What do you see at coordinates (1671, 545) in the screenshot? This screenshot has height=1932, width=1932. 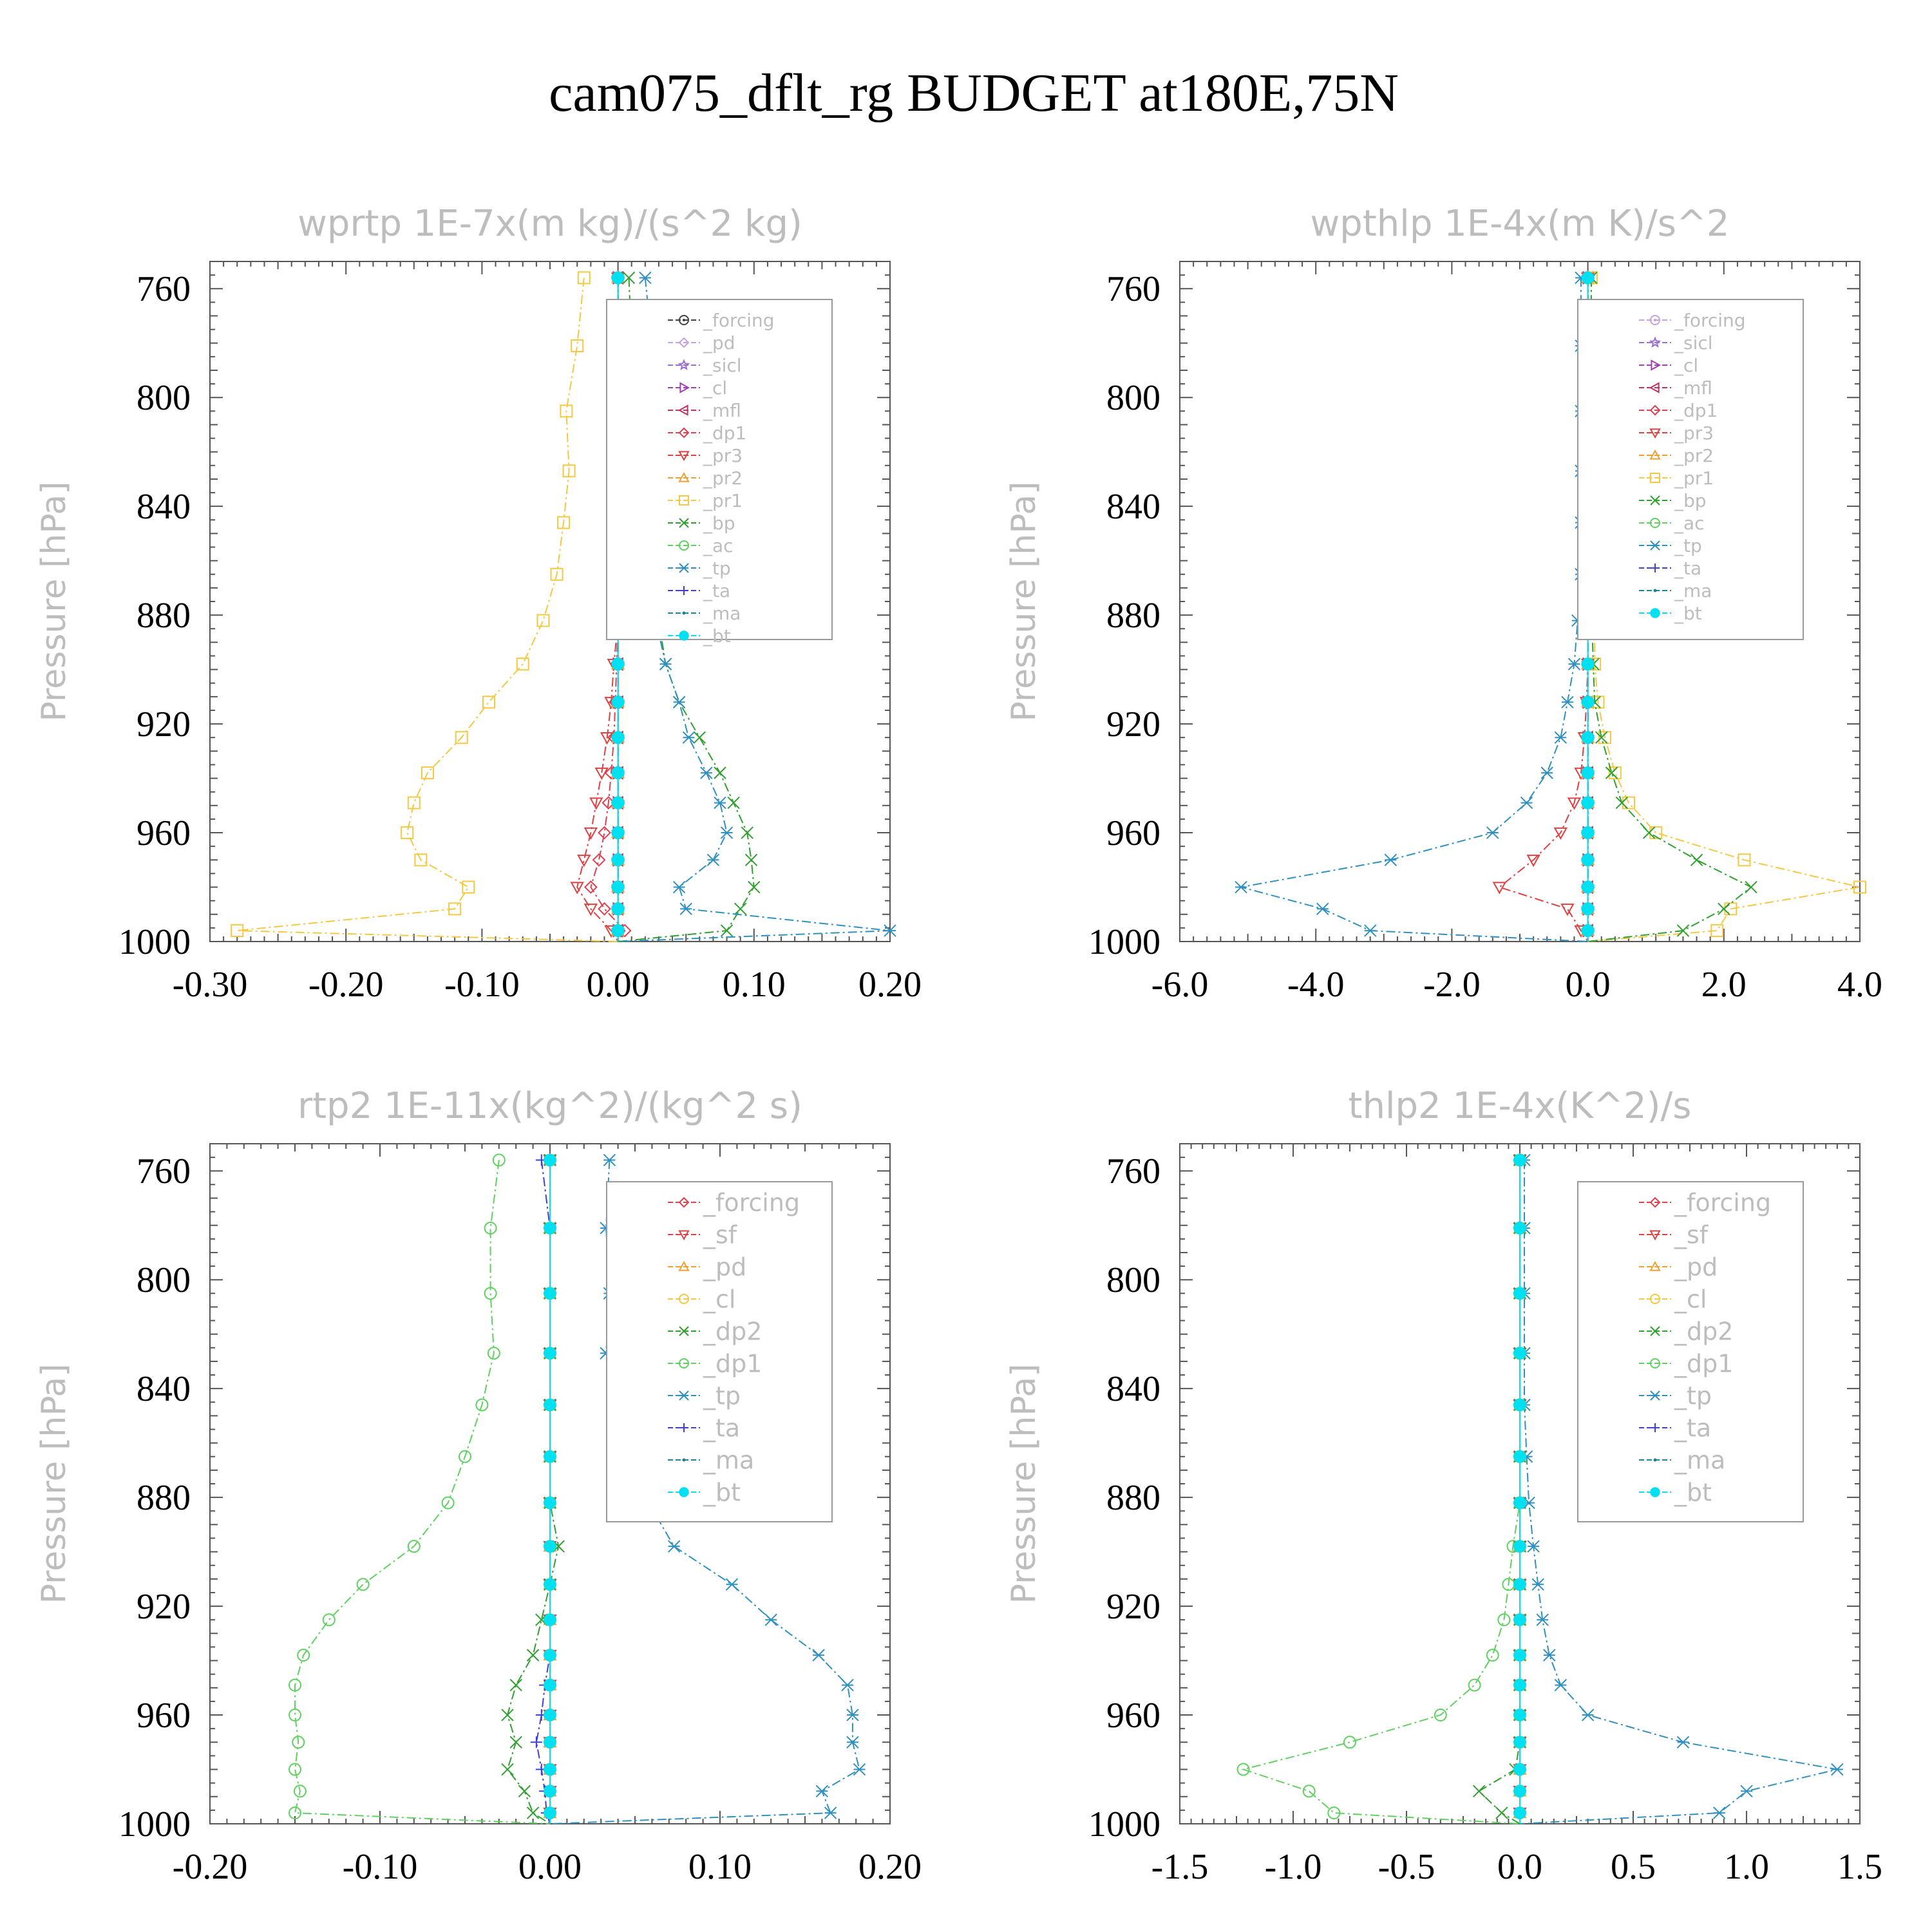 I see `legend-item: _tp` at bounding box center [1671, 545].